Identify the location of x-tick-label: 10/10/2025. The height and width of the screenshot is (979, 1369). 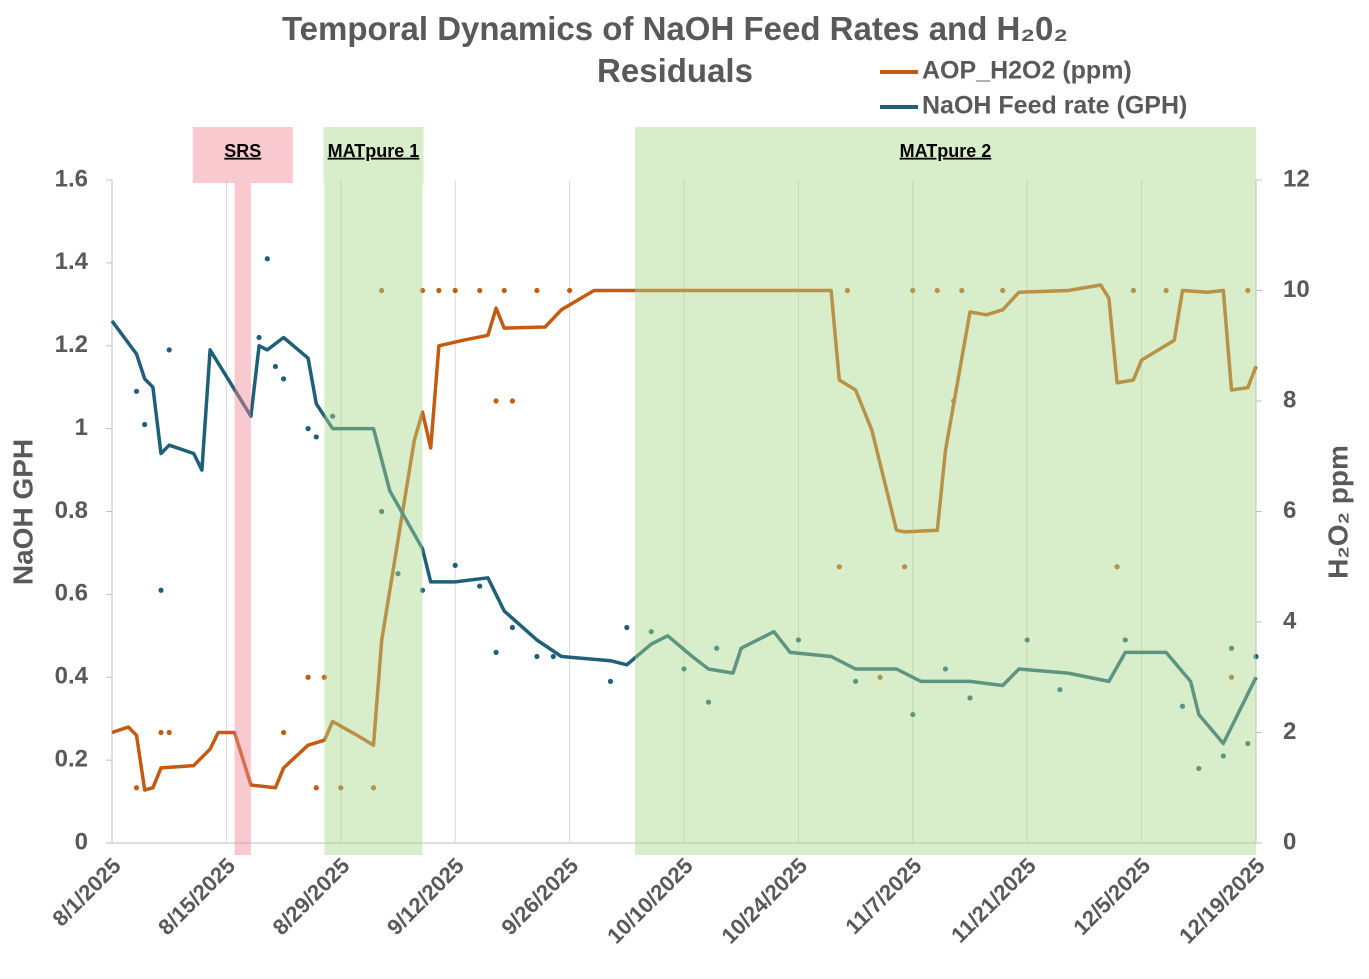
(650, 901).